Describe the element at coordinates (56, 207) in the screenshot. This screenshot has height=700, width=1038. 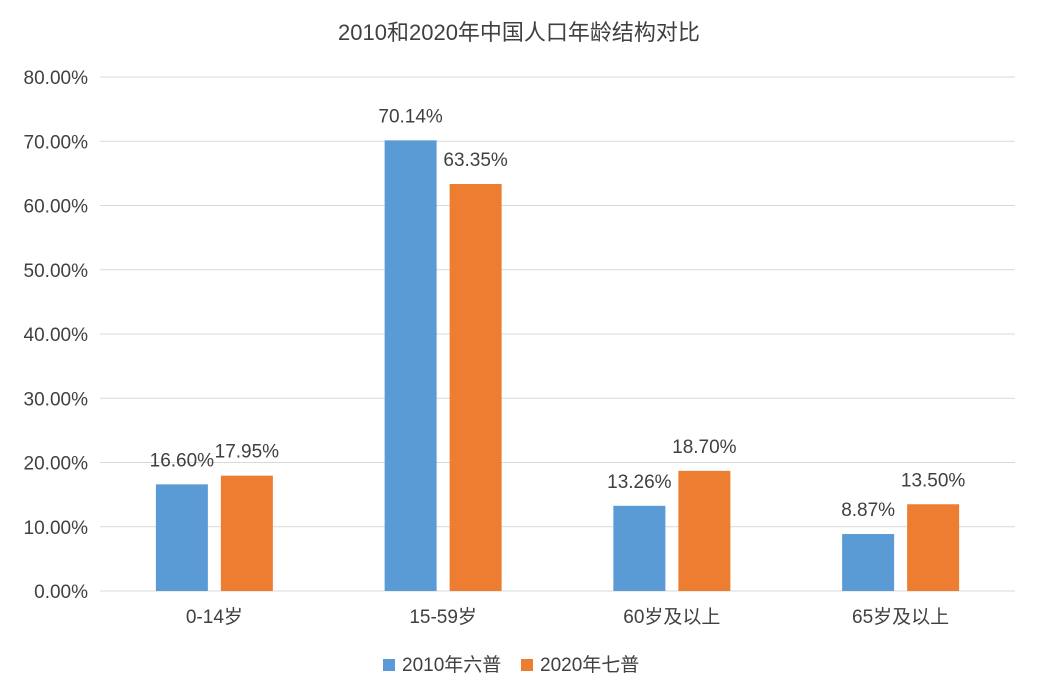
I see `y-tick-label: 60.00%` at that location.